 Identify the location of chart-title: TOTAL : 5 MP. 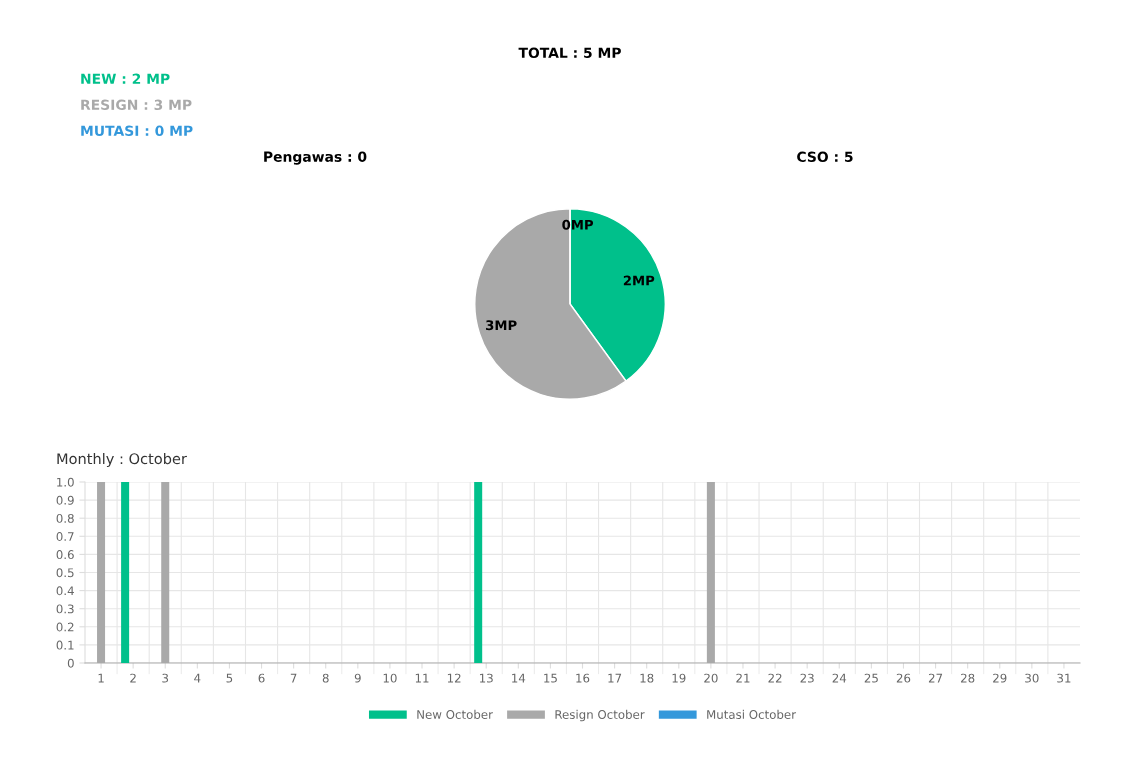
(569, 53).